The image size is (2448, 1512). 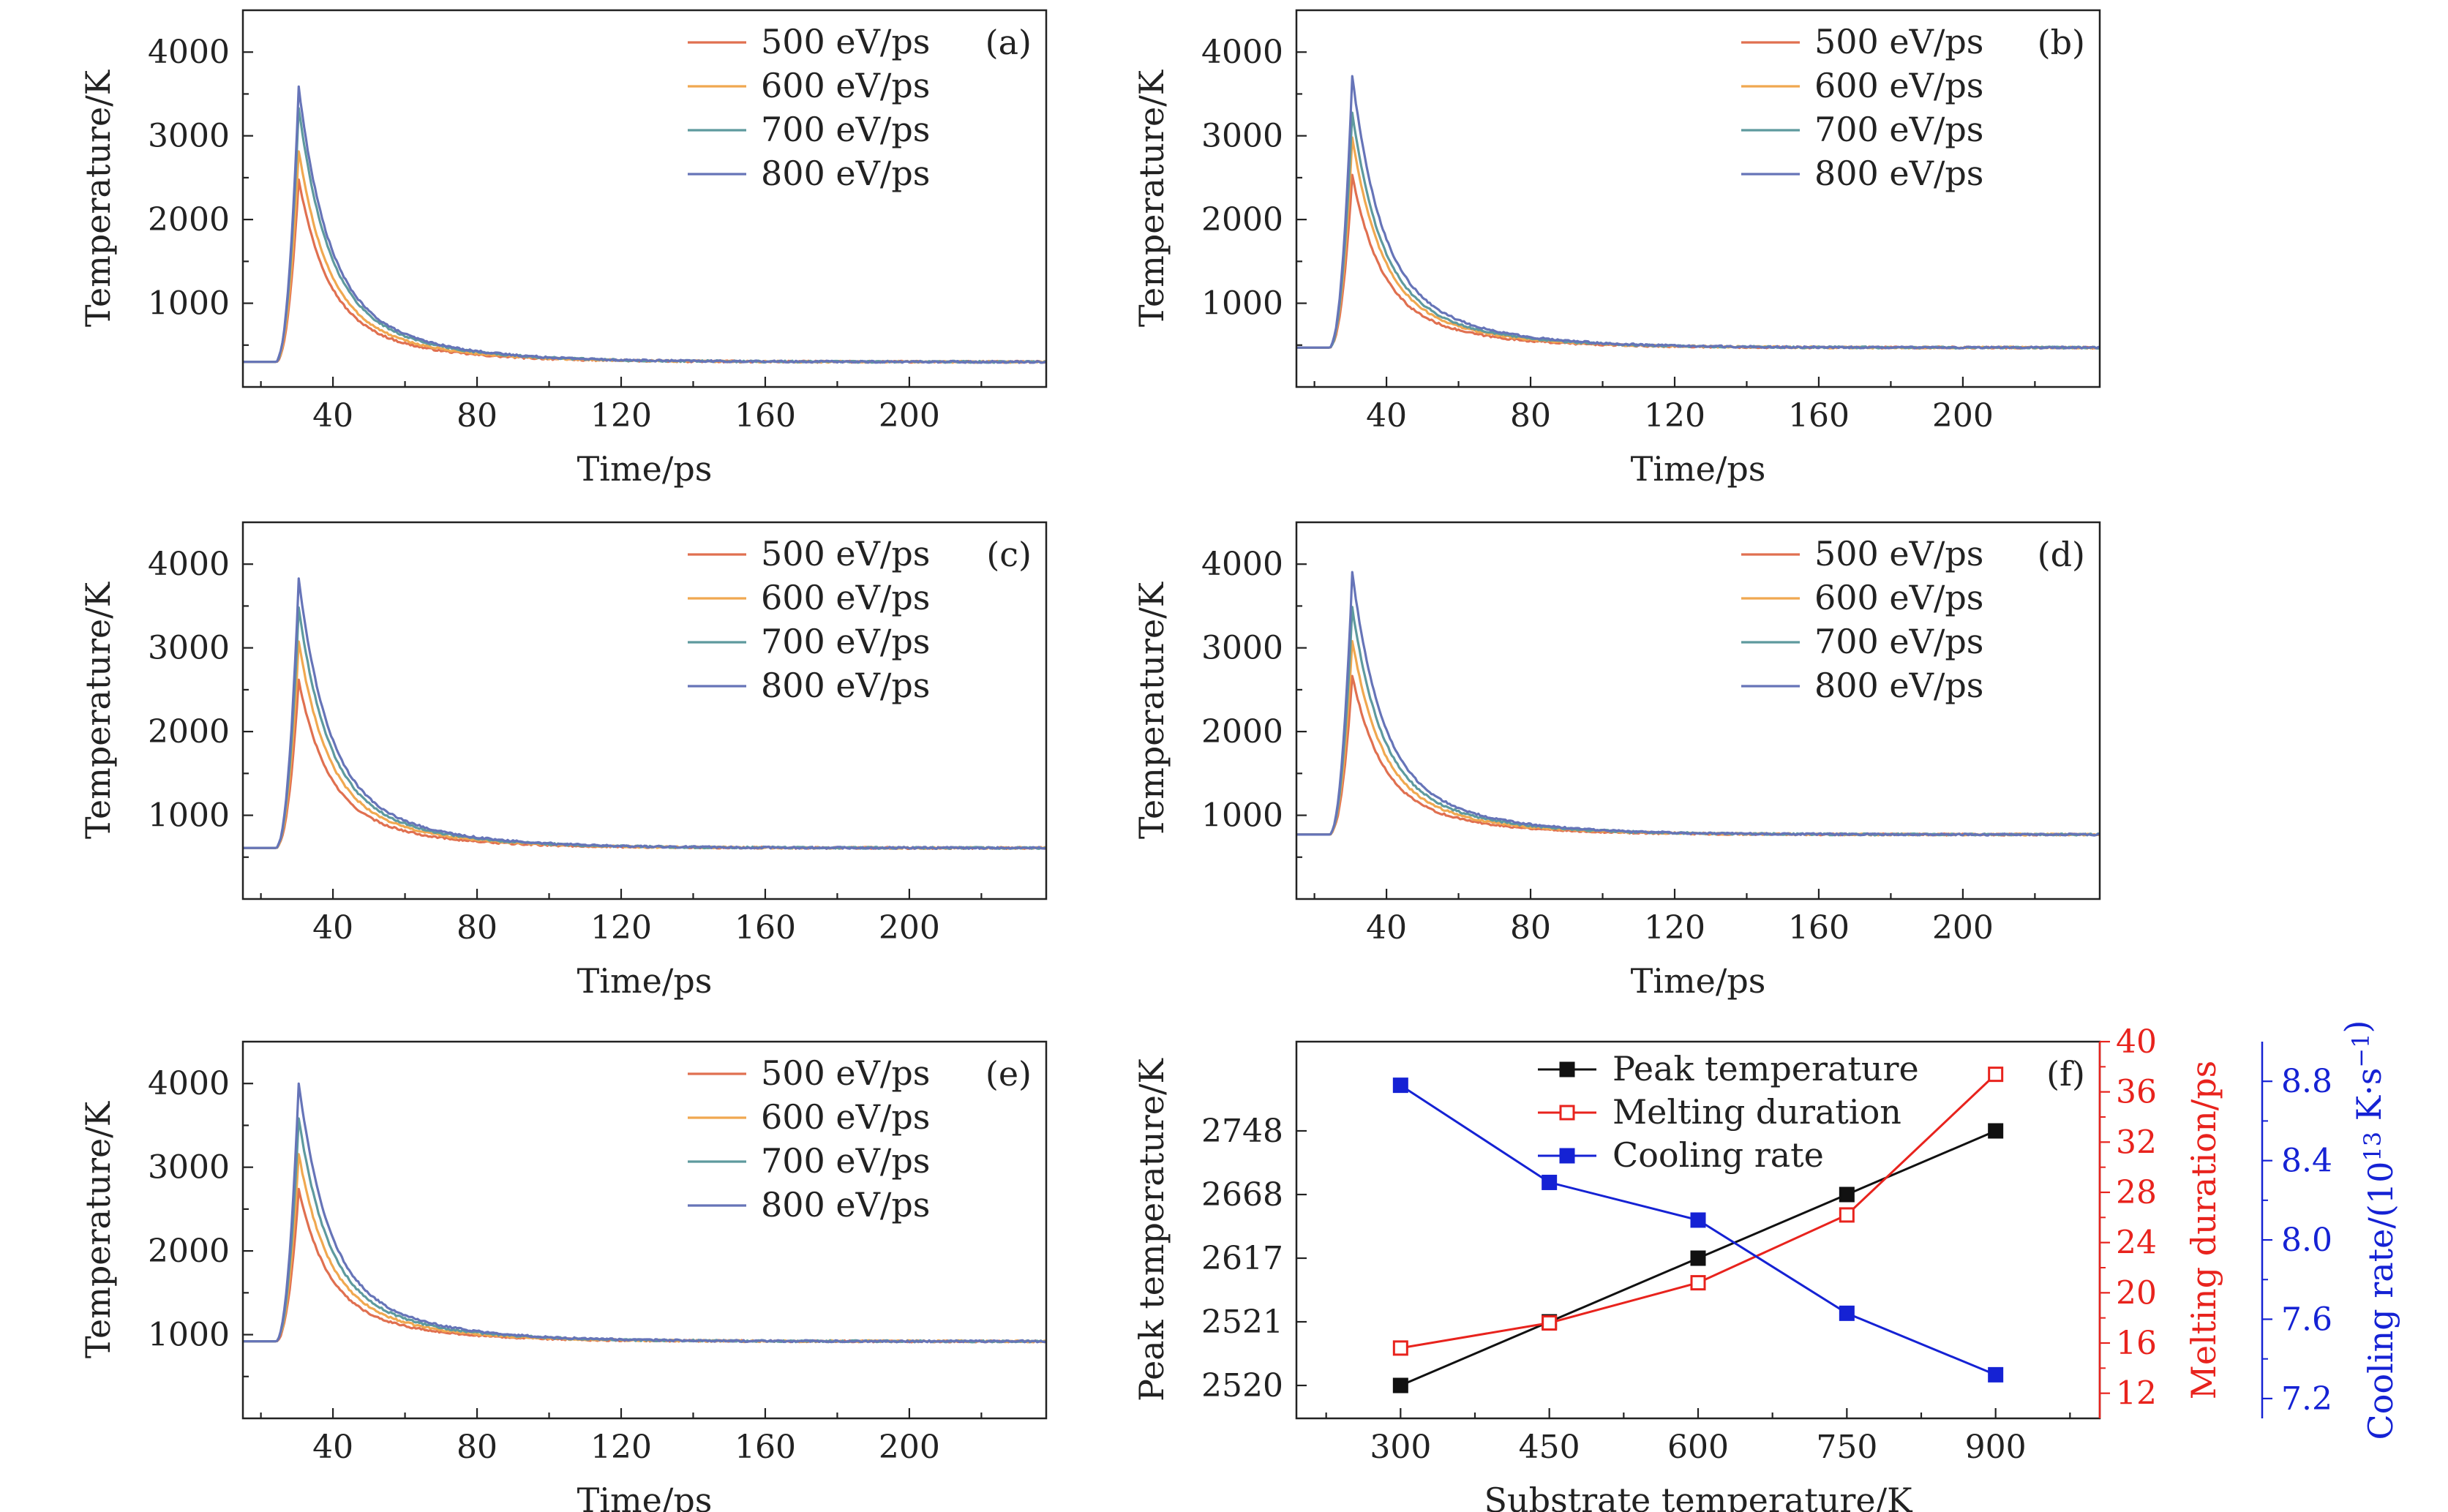 I want to click on right1-tick-label: 28, so click(x=2136, y=1192).